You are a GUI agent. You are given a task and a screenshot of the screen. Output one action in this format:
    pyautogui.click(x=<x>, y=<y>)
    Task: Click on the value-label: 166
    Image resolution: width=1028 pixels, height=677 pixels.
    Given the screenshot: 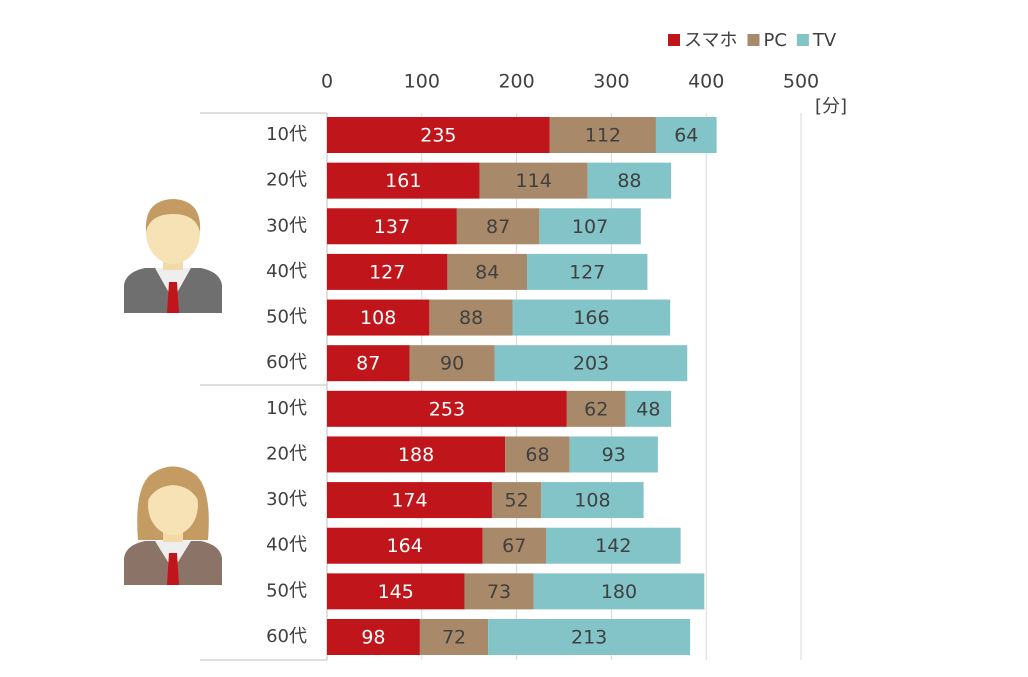 What is the action you would take?
    pyautogui.click(x=591, y=318)
    